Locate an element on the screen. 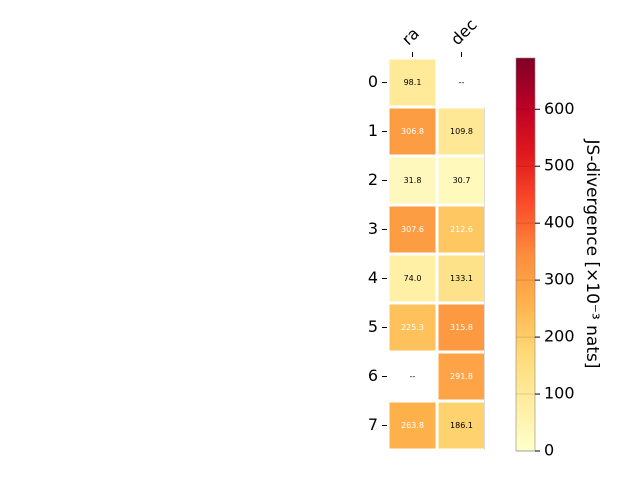 Image resolution: width=640 pixels, height=480 pixels. cell-value-label: 186.1 is located at coordinates (461, 425).